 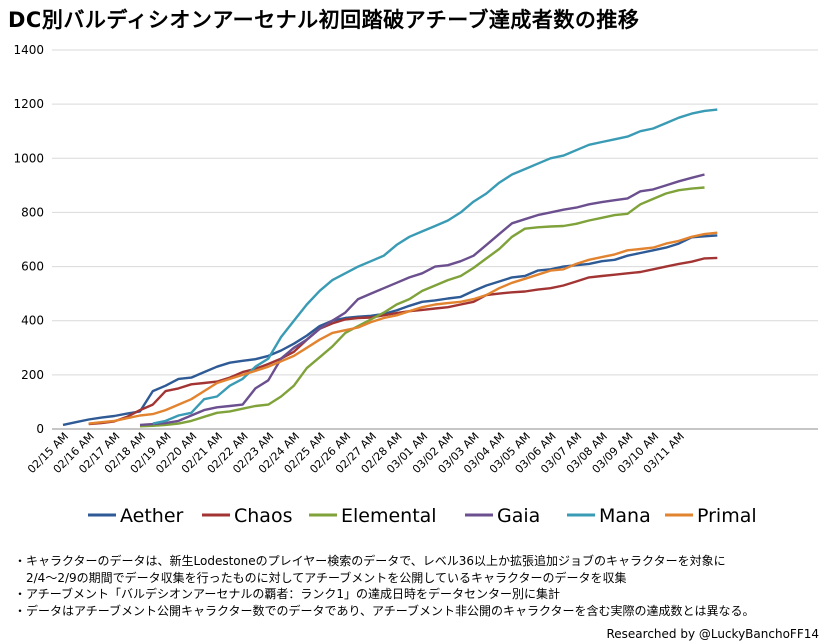 I want to click on y-tick-label: 1000, so click(x=28, y=158).